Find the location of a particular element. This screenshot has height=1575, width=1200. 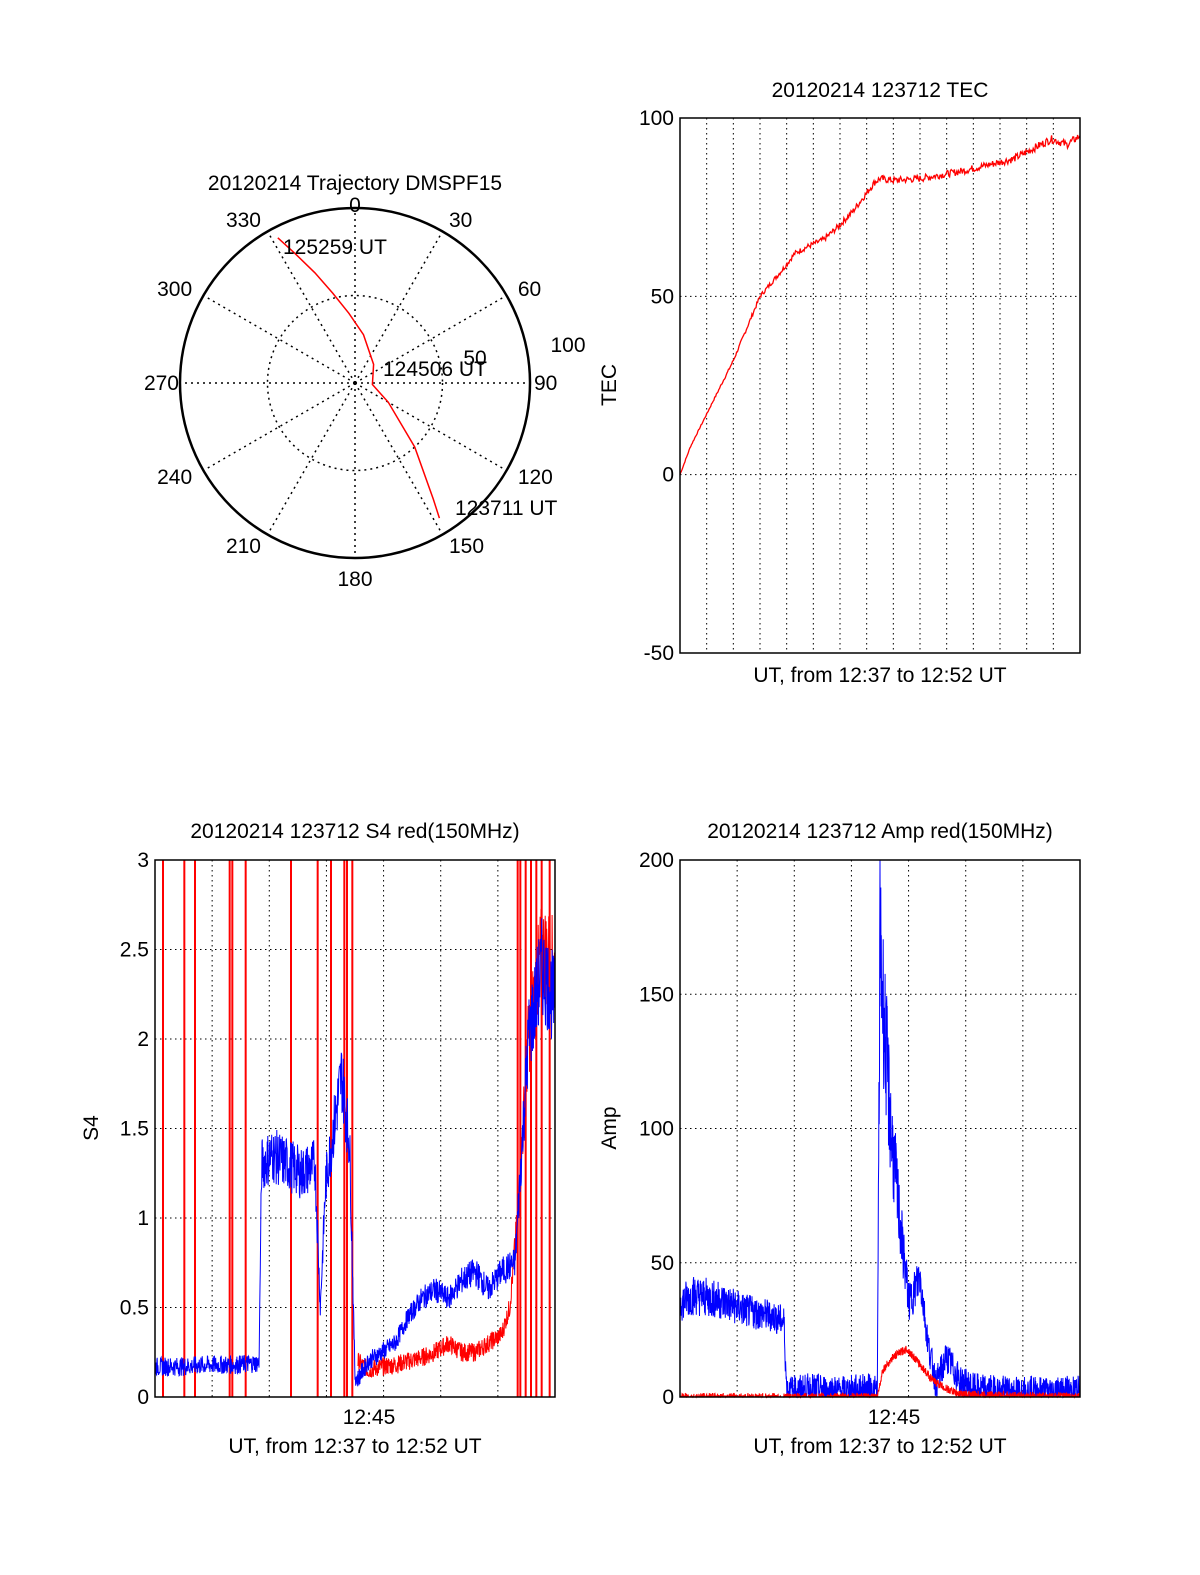

s4-series-line is located at coordinates (355, 1152).